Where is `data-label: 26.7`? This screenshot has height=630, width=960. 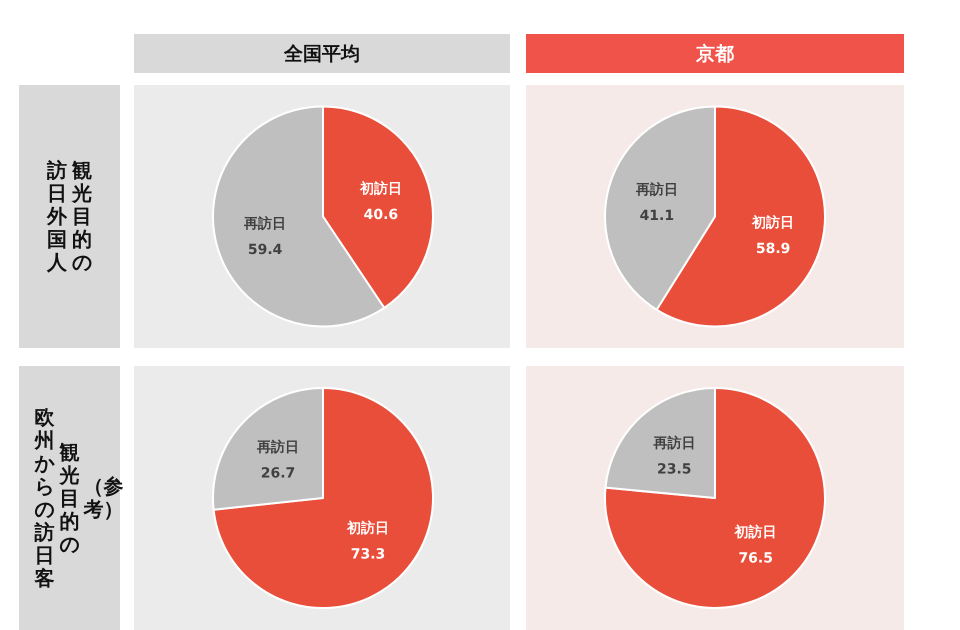
data-label: 26.7 is located at coordinates (278, 474).